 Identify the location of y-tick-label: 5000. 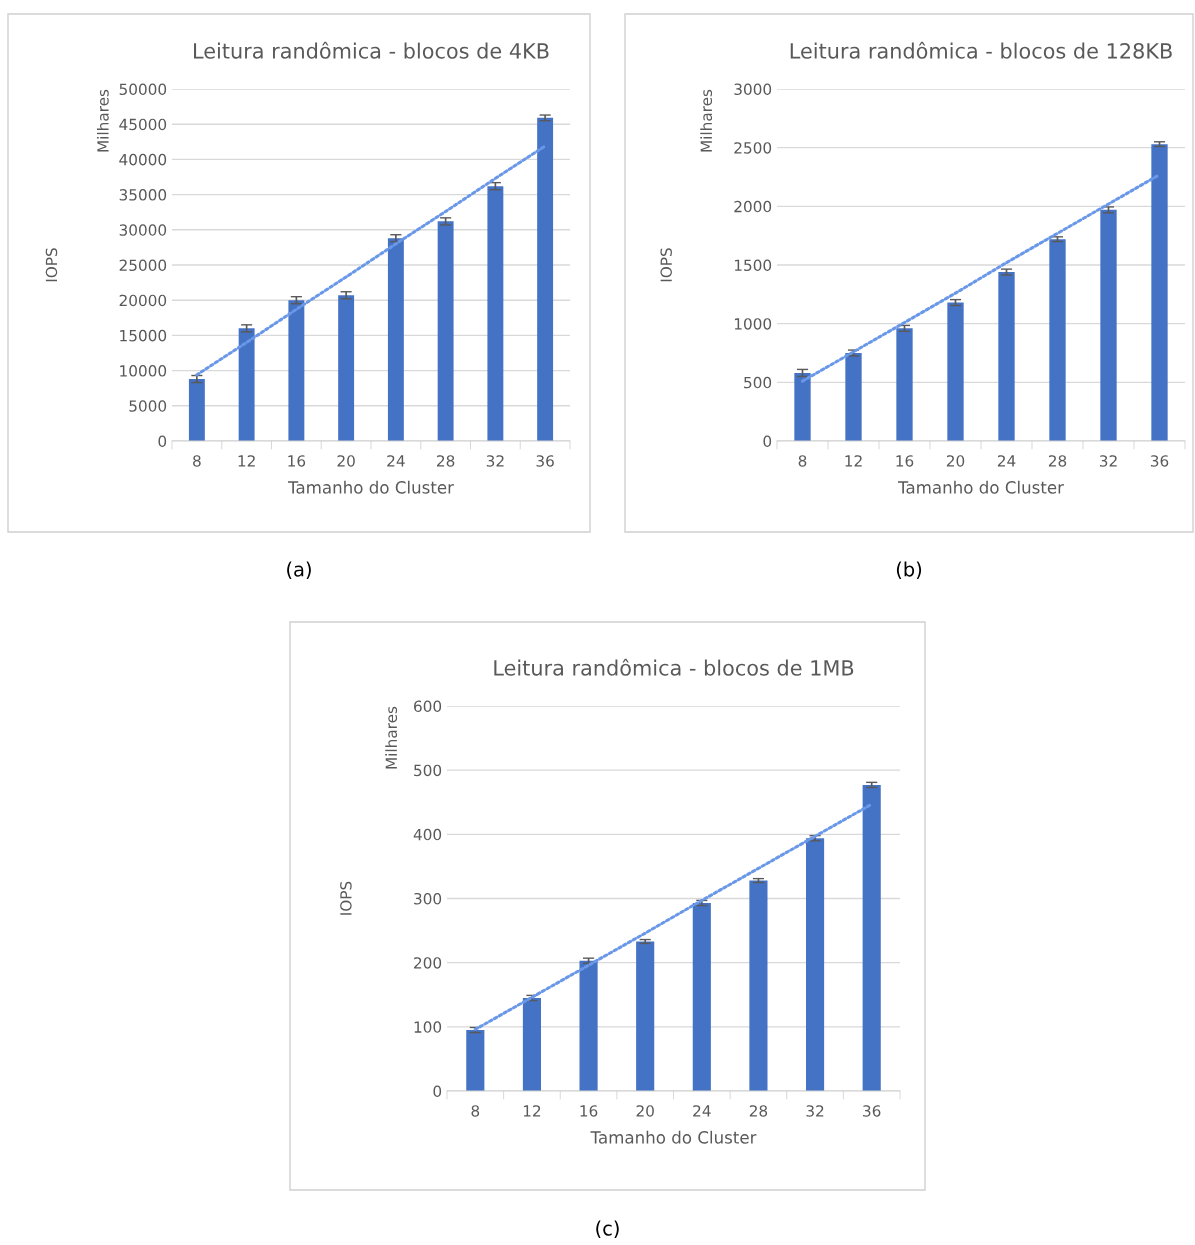
(148, 406).